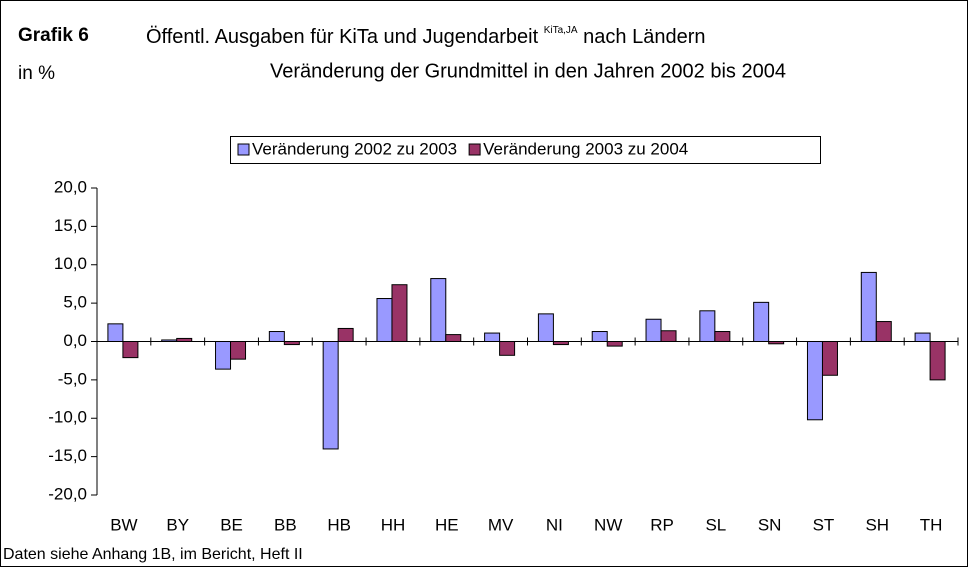 The height and width of the screenshot is (567, 969). I want to click on x-tick-label: SH, so click(877, 524).